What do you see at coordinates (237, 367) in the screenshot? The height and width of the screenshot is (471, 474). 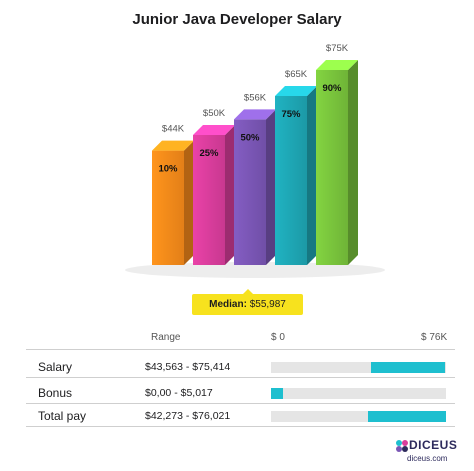 I see `table-row-salary: Salary $43,563 - $75,414` at bounding box center [237, 367].